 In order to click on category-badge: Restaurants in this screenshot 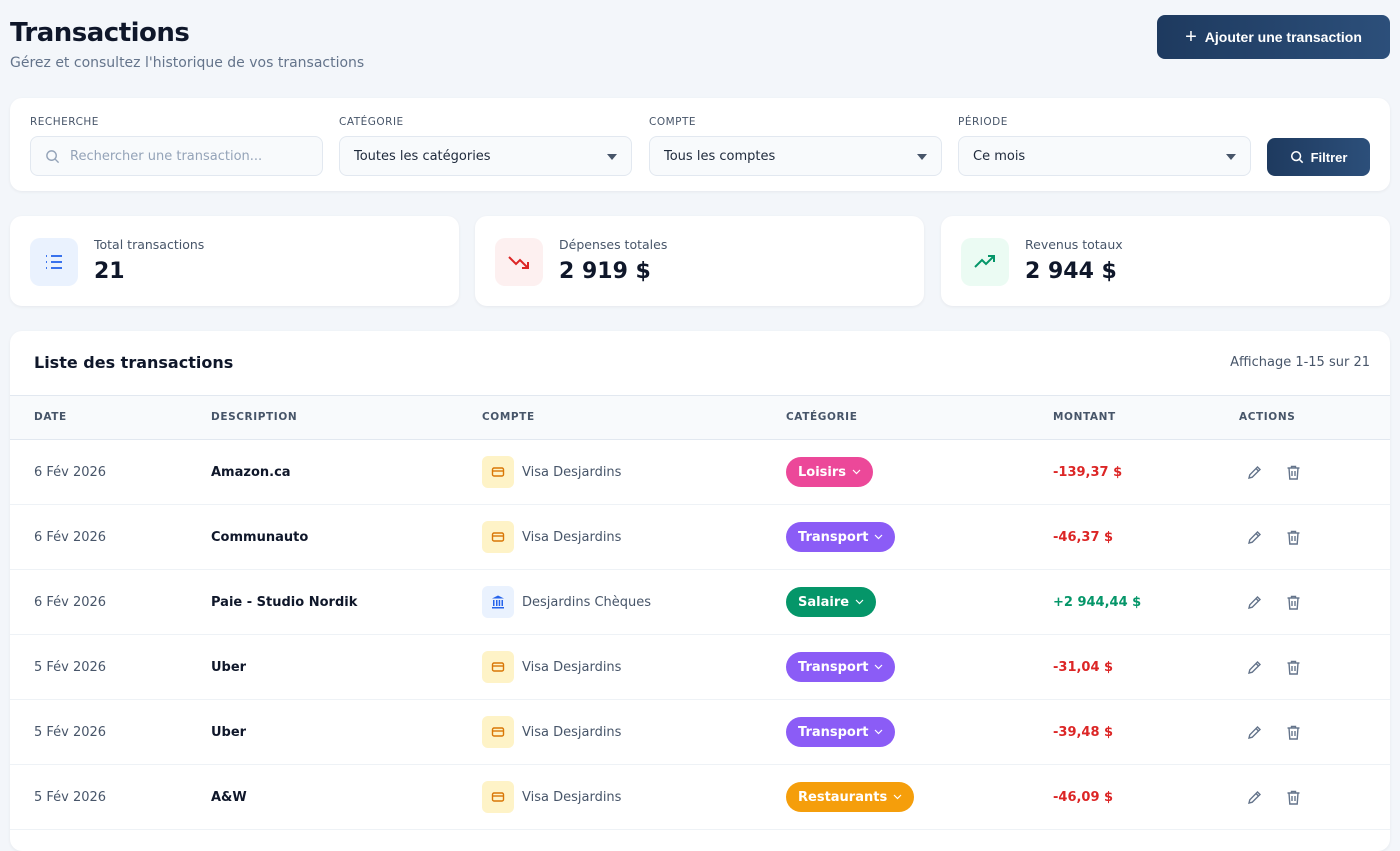, I will do `click(850, 797)`.